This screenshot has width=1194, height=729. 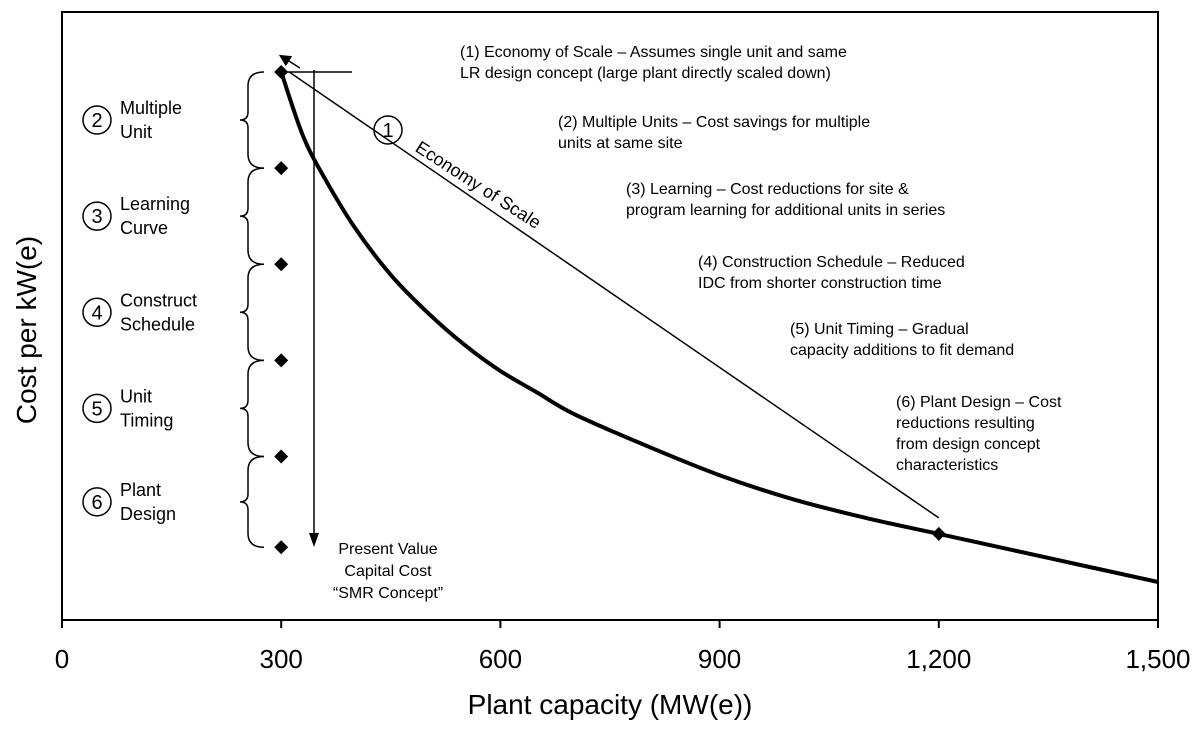 What do you see at coordinates (478, 185) in the screenshot?
I see `economy-of-scale-label: Economy of Scale` at bounding box center [478, 185].